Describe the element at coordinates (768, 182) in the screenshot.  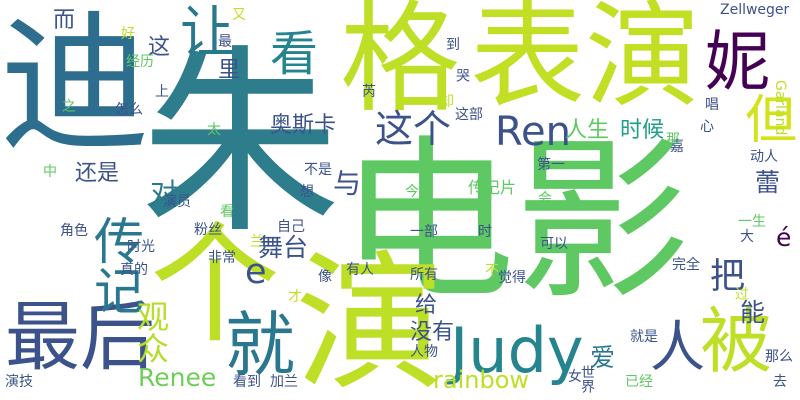
I see `word-cloud-word: 蕾` at that location.